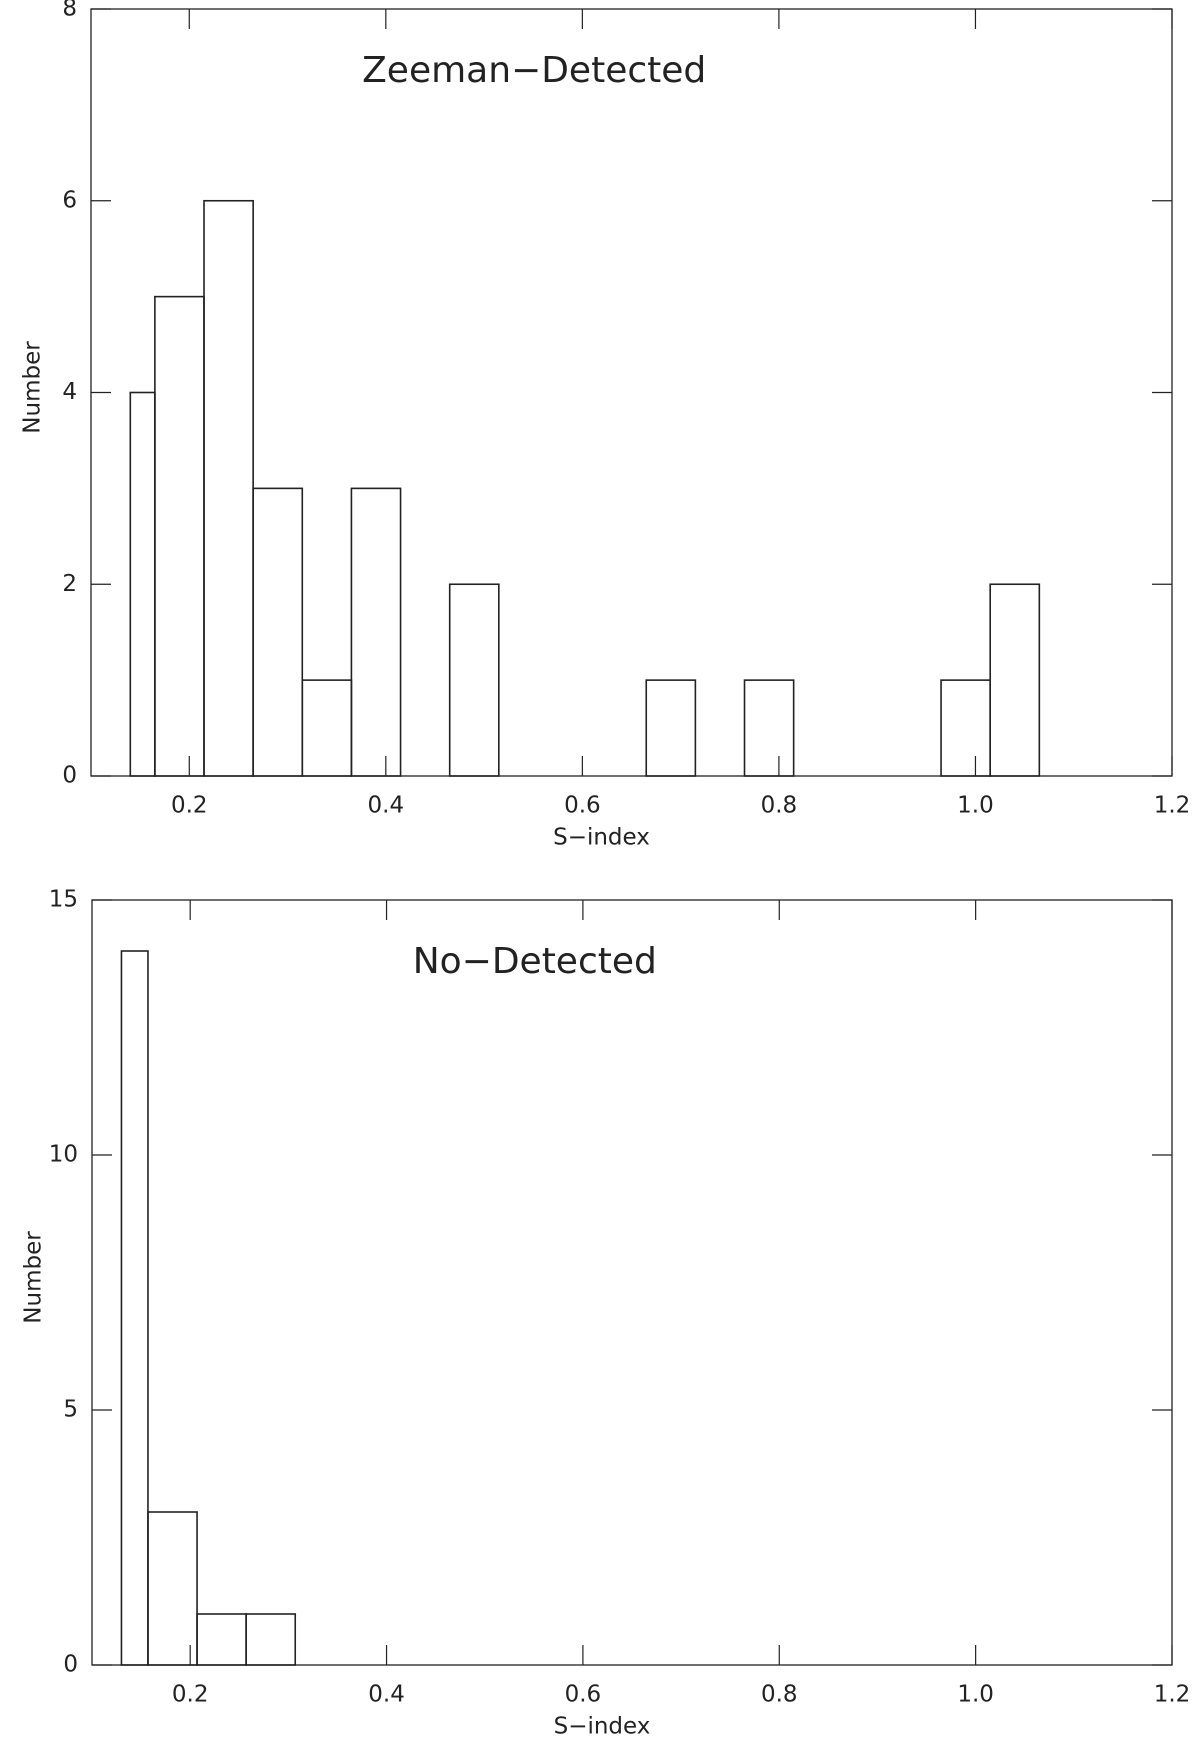 The height and width of the screenshot is (1749, 1200). What do you see at coordinates (535, 961) in the screenshot?
I see `chart-title: No−Detected` at bounding box center [535, 961].